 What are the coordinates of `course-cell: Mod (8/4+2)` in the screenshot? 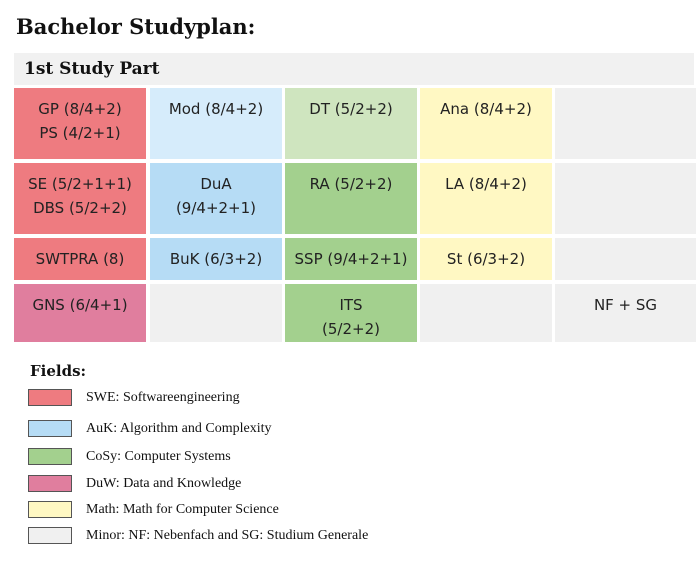 It's located at (216, 123).